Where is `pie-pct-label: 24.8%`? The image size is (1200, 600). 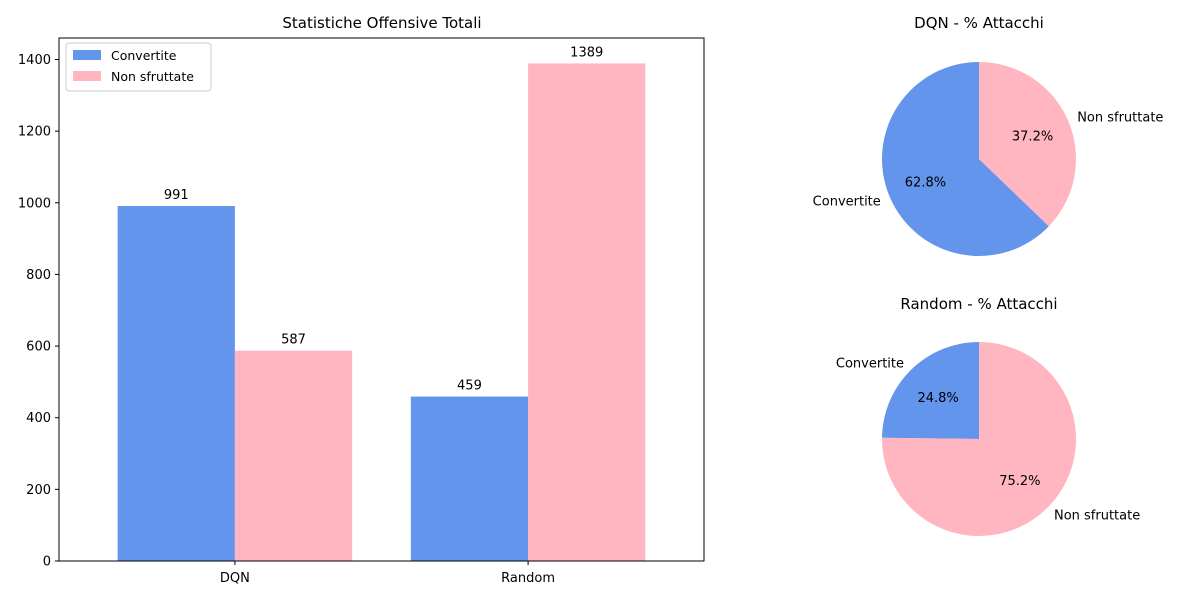
pie-pct-label: 24.8% is located at coordinates (937, 398).